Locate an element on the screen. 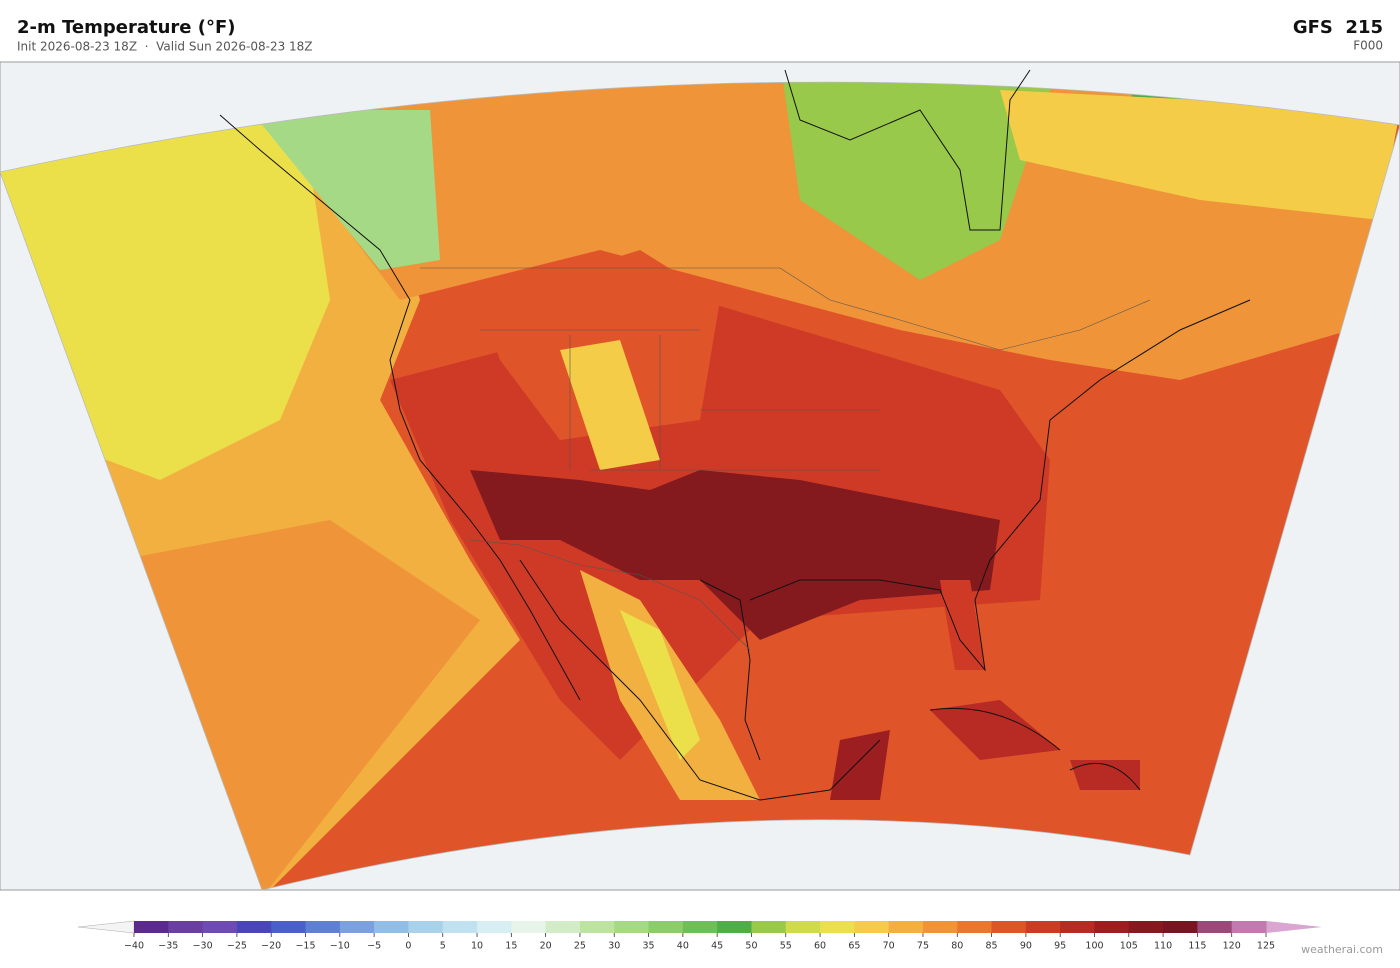 This screenshot has width=1400, height=968. colorbar-tick-label: 85 is located at coordinates (992, 946).